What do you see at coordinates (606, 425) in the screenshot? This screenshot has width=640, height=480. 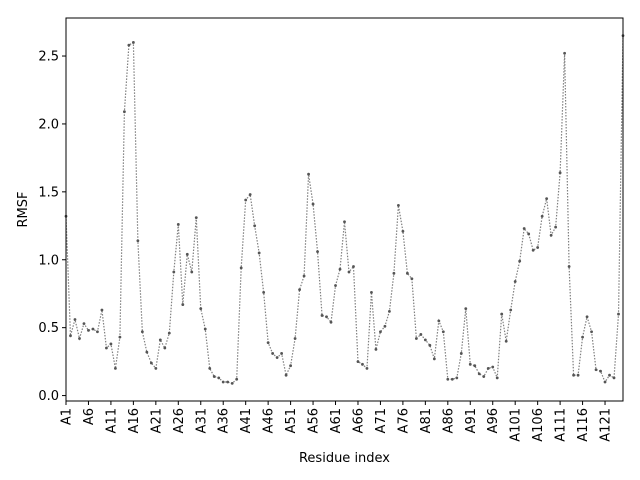 I see `x-tick-label: A121` at bounding box center [606, 425].